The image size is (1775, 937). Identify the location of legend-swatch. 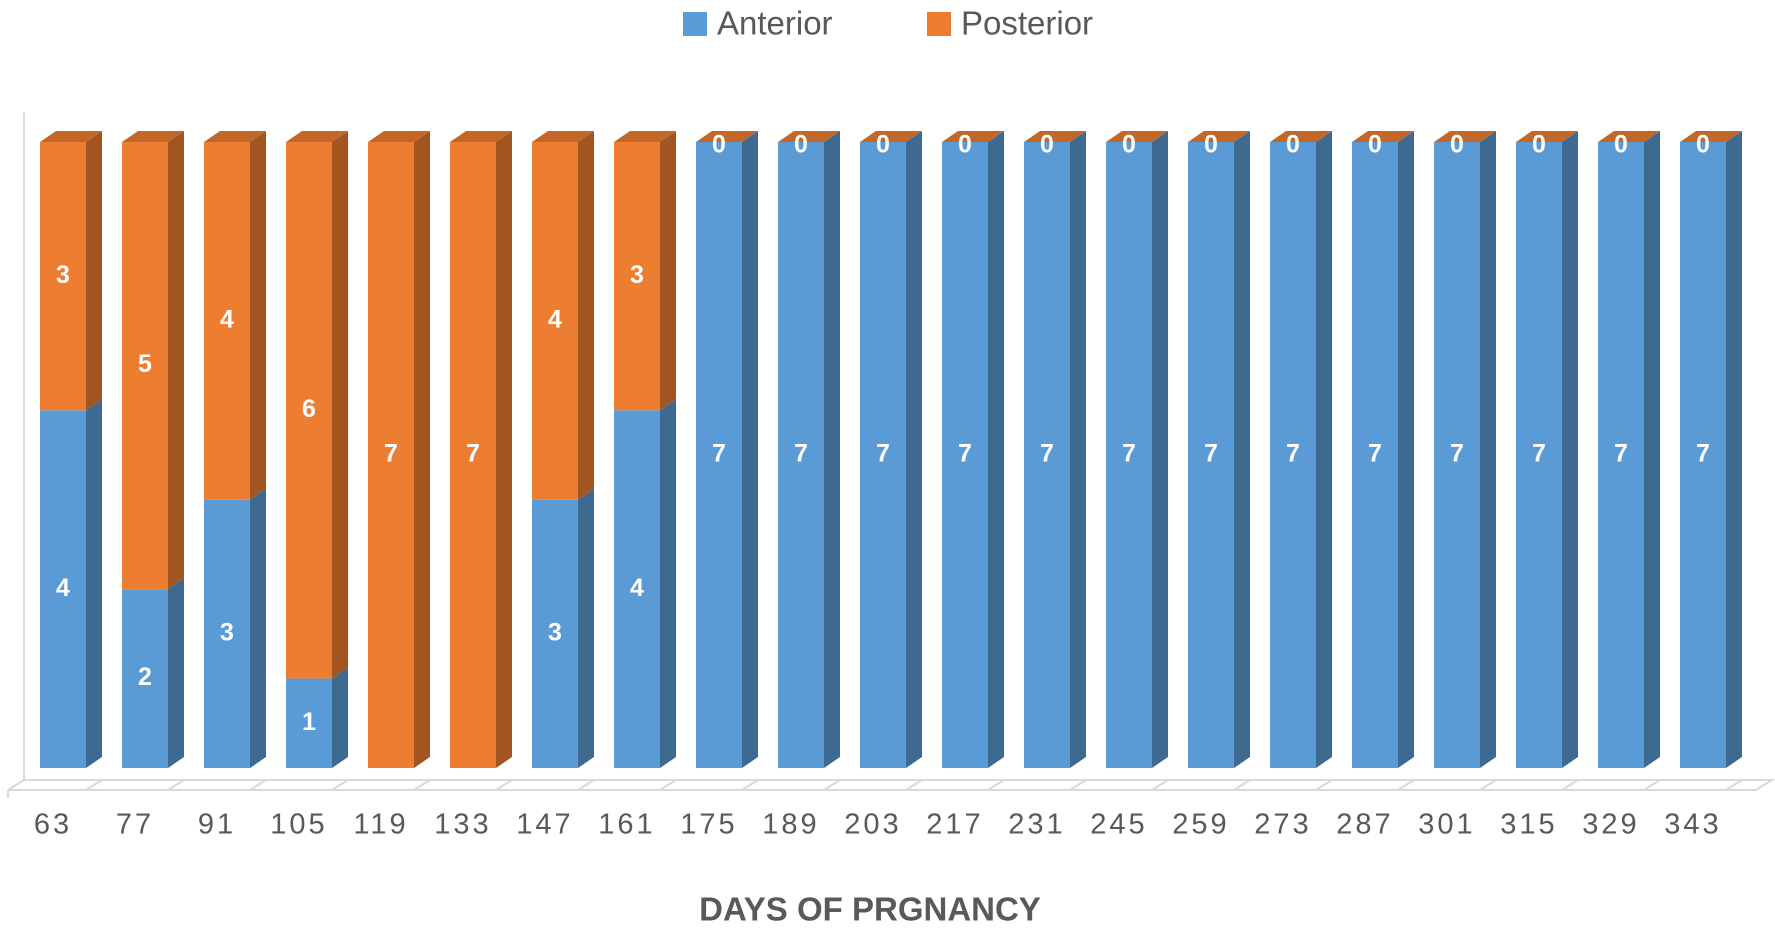
(939, 24).